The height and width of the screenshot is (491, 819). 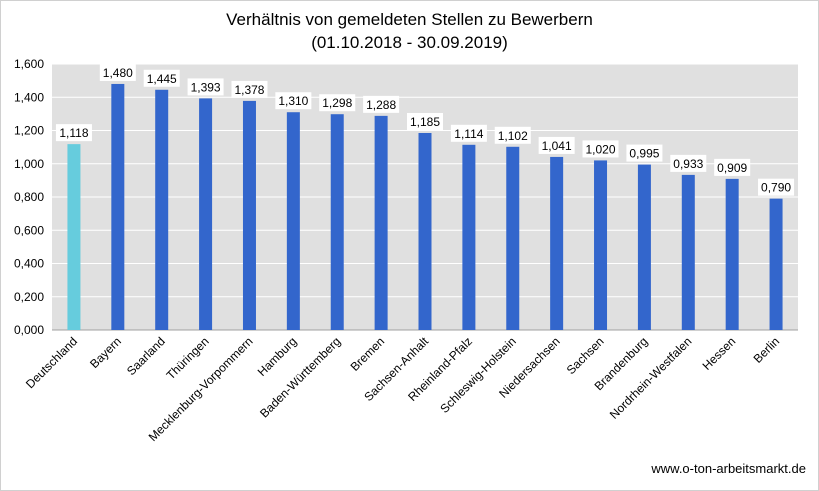 What do you see at coordinates (409, 42) in the screenshot?
I see `chart-subtitle: (01.10.2018 - 30.09.2019)` at bounding box center [409, 42].